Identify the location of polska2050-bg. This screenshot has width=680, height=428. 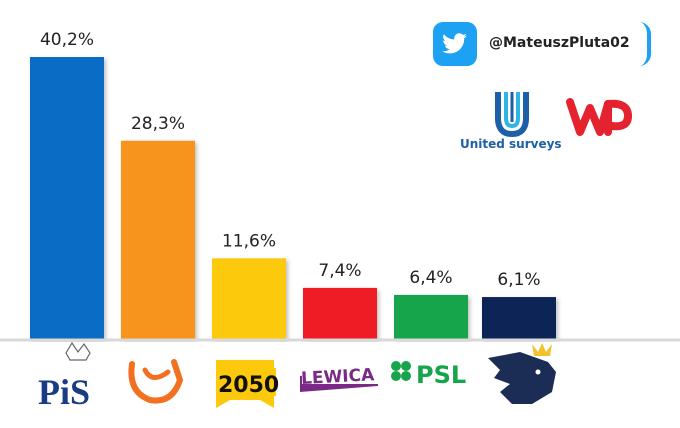
(246, 382).